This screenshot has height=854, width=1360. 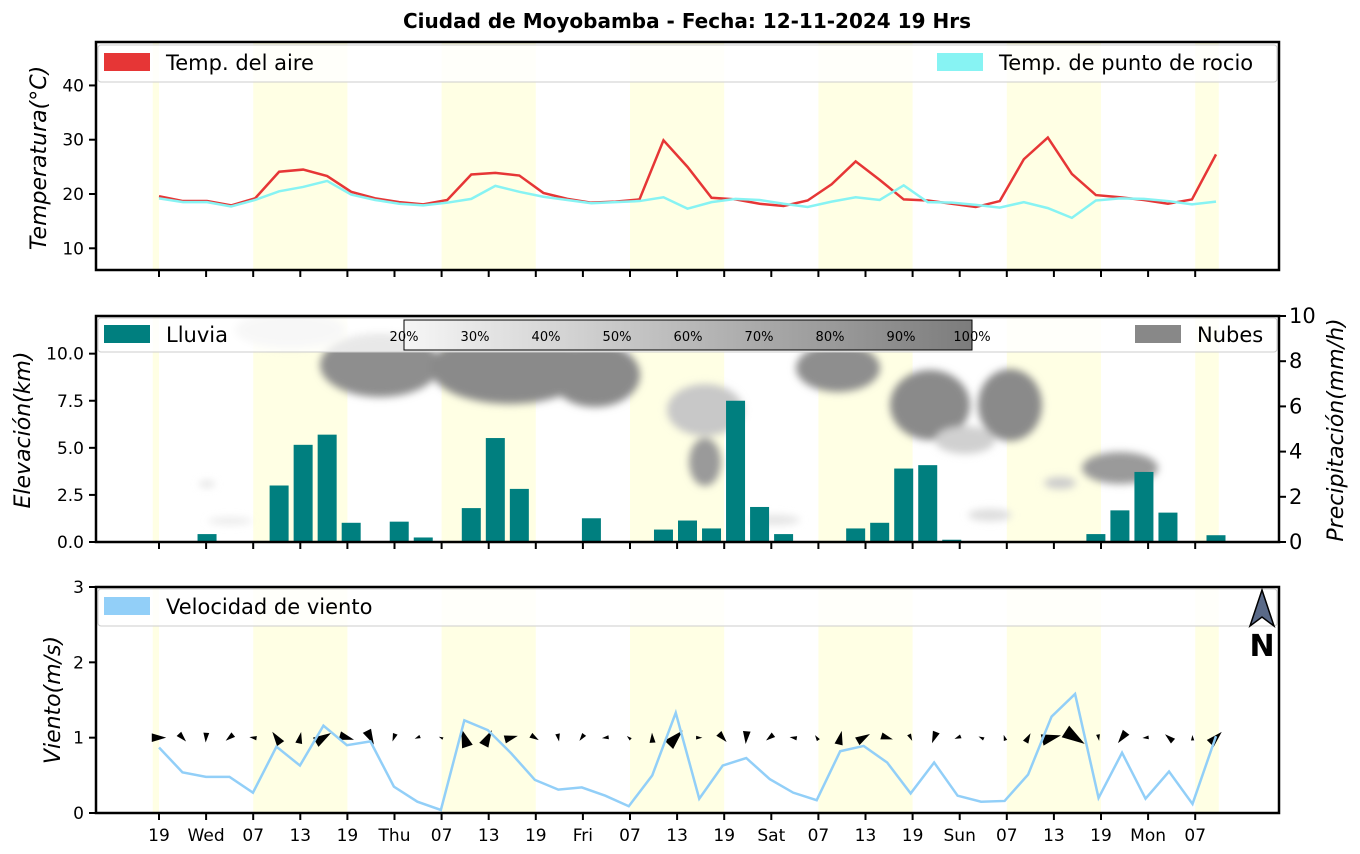 What do you see at coordinates (78, 739) in the screenshot?
I see `y-tick-label: 1` at bounding box center [78, 739].